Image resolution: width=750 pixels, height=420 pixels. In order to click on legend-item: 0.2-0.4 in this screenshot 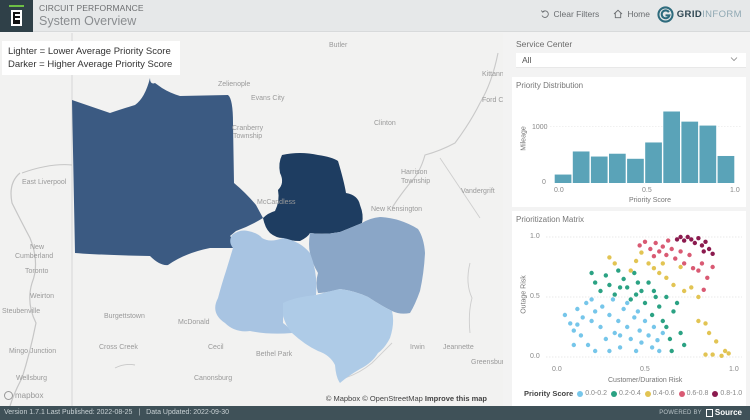, I will do `click(625, 393)`.